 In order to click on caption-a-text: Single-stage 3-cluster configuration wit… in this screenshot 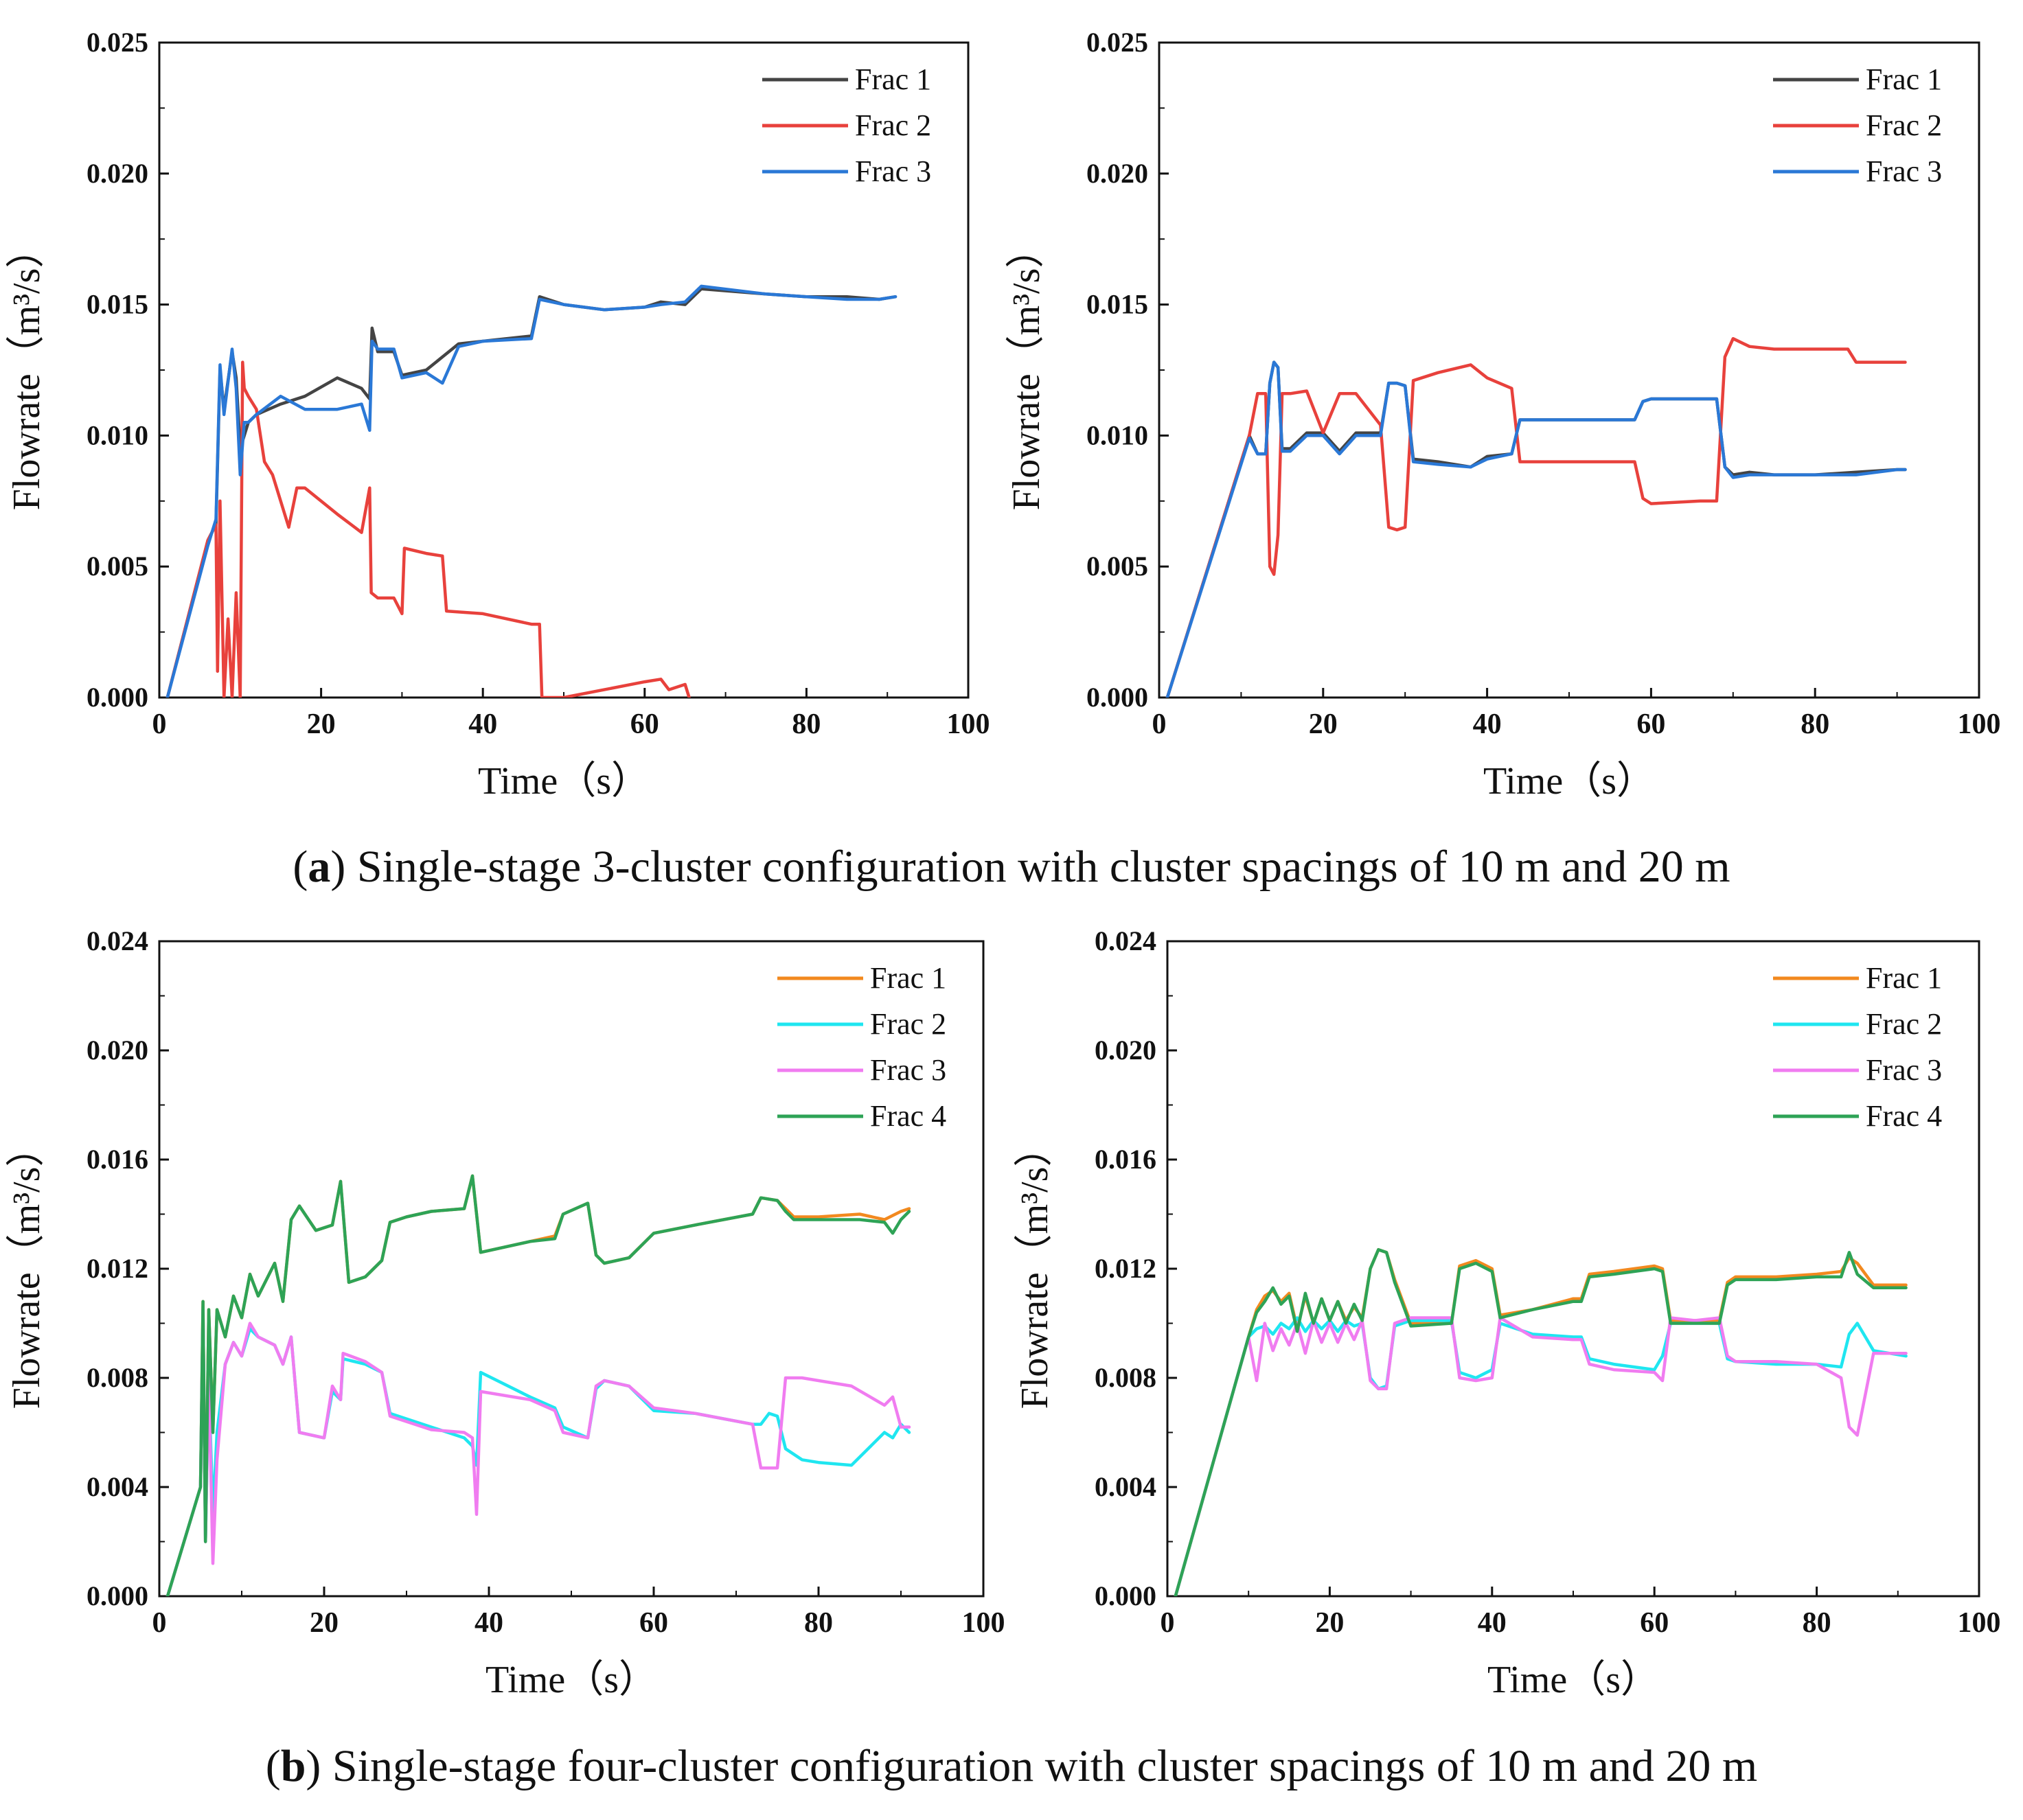, I will do `click(1043, 867)`.